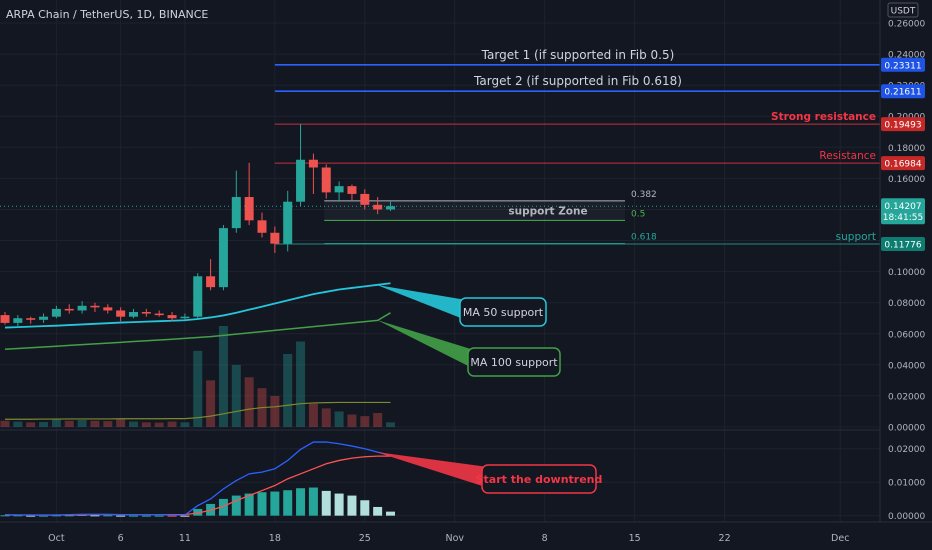  I want to click on level-label: Target 2 (if supported in Fib 0.618), so click(577, 81).